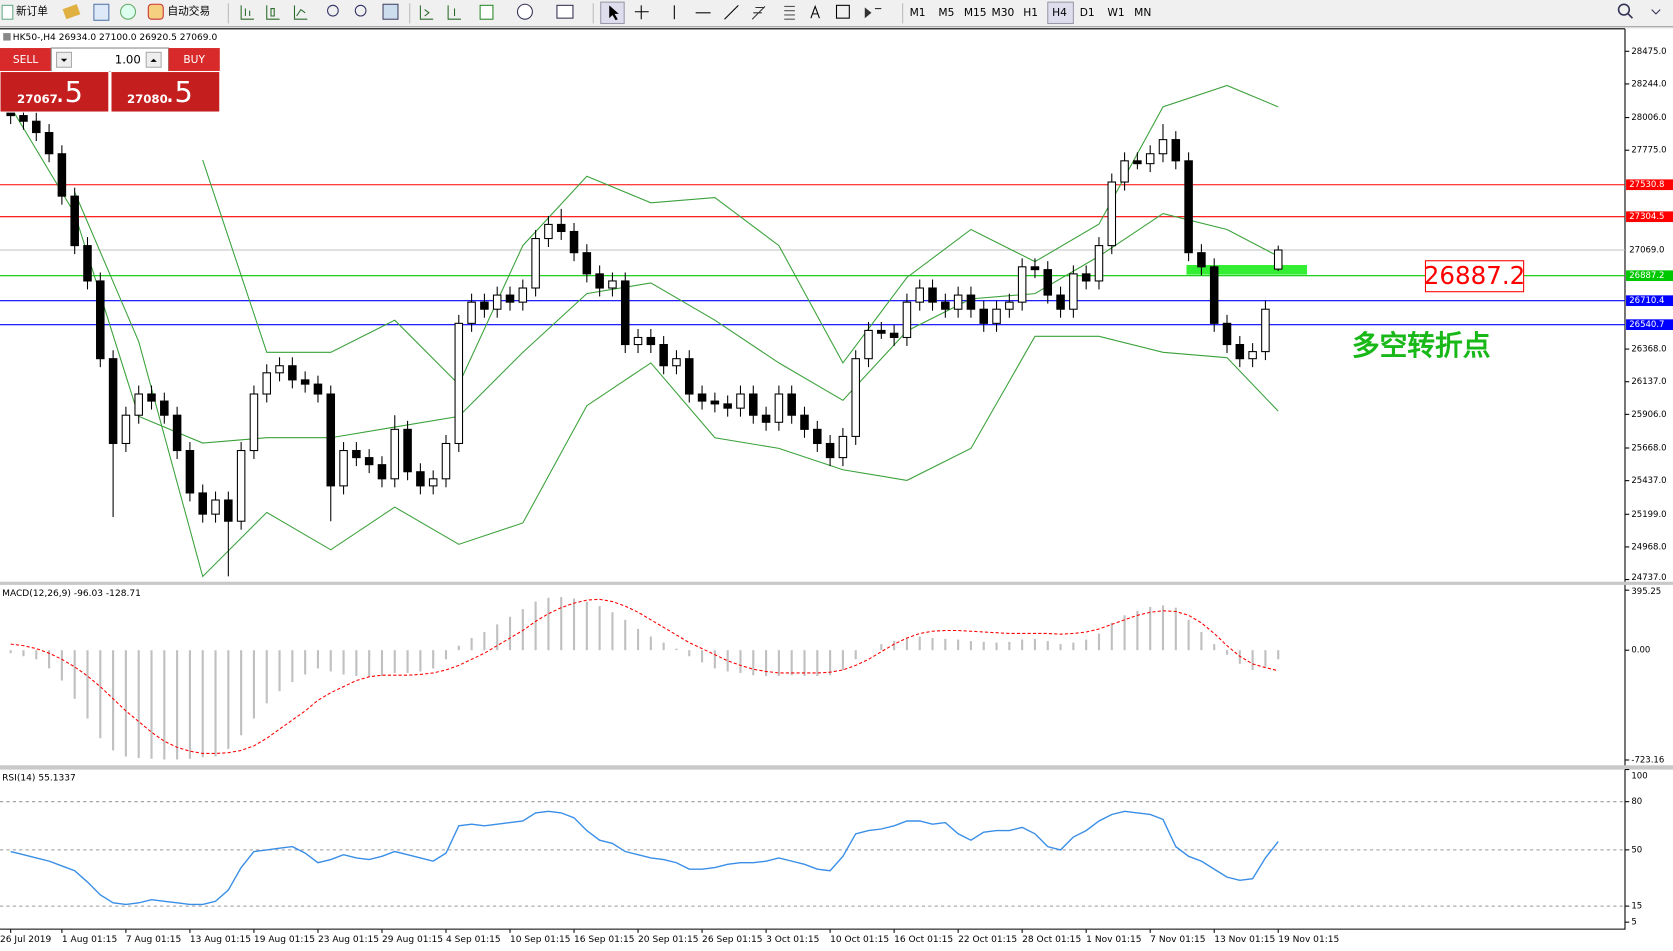 Image resolution: width=1673 pixels, height=951 pixels. I want to click on buy-price-box, so click(165, 91).